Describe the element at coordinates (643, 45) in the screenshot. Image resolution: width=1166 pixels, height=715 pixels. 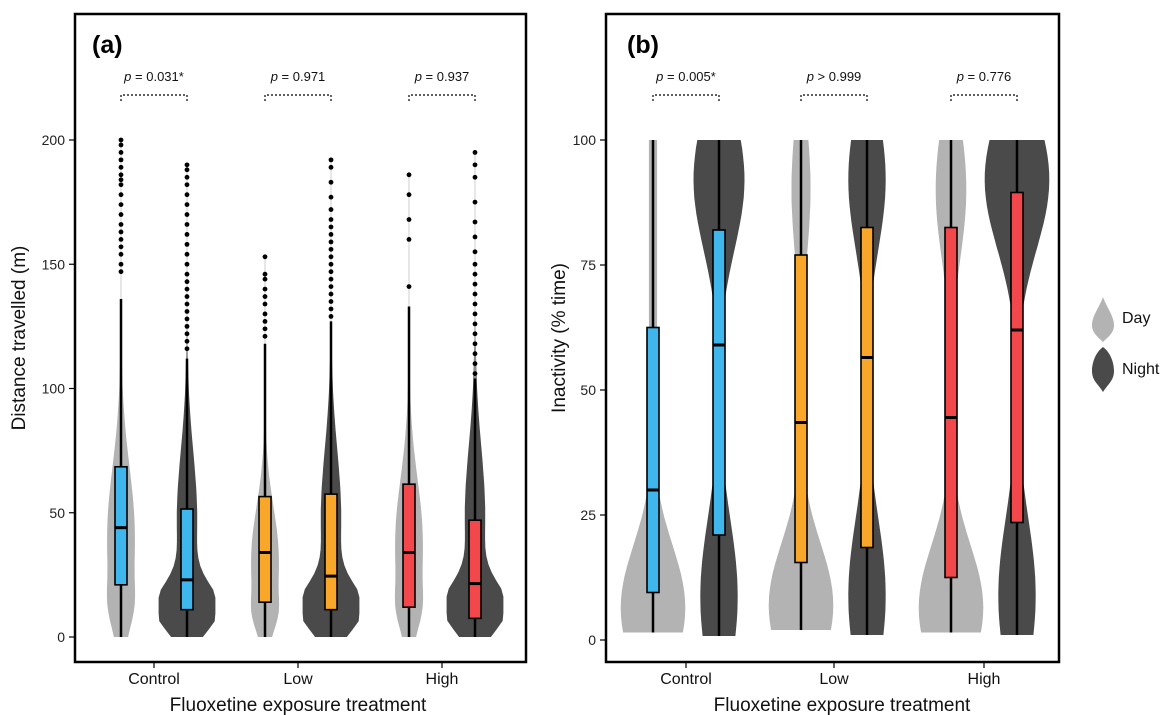
I see `panel-b-label: (b)` at that location.